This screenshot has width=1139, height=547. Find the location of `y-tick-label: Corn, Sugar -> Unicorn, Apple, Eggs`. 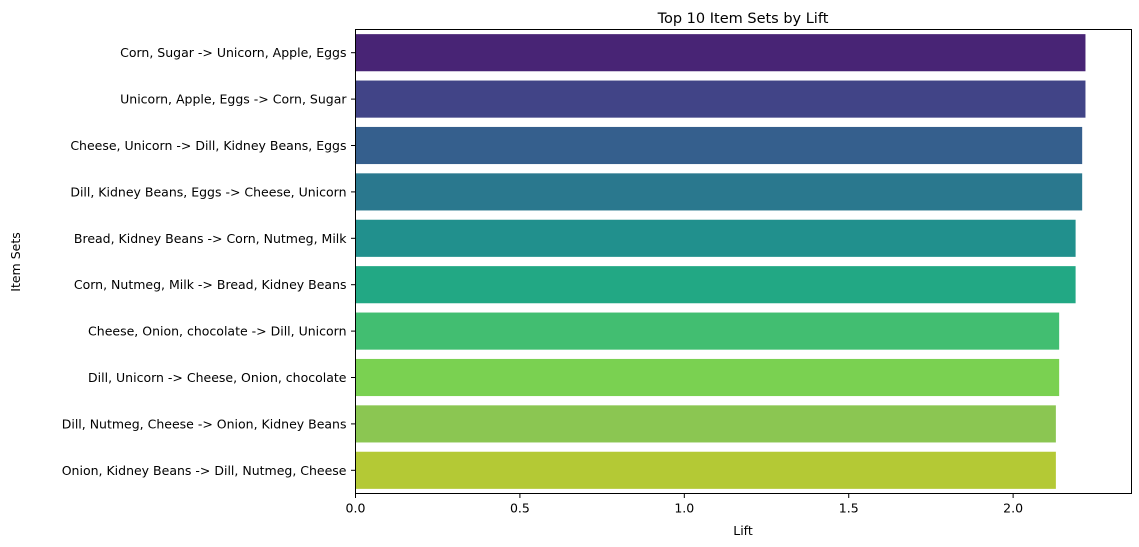

y-tick-label: Corn, Sugar -> Unicorn, Apple, Eggs is located at coordinates (233, 52).